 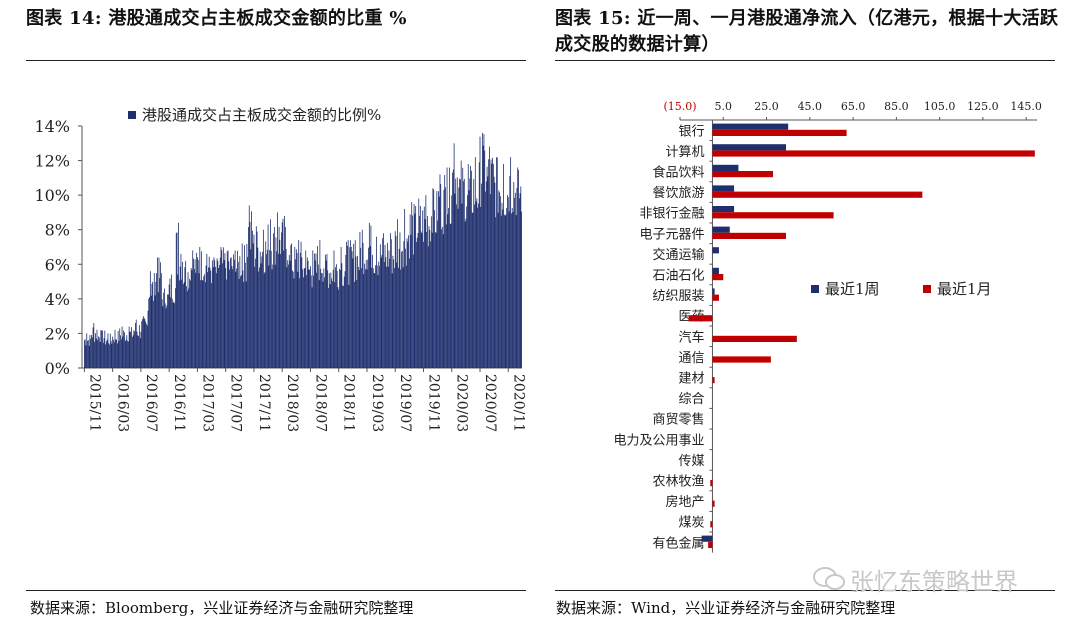 What do you see at coordinates (57, 368) in the screenshot?
I see `y-tick-label: 0%` at bounding box center [57, 368].